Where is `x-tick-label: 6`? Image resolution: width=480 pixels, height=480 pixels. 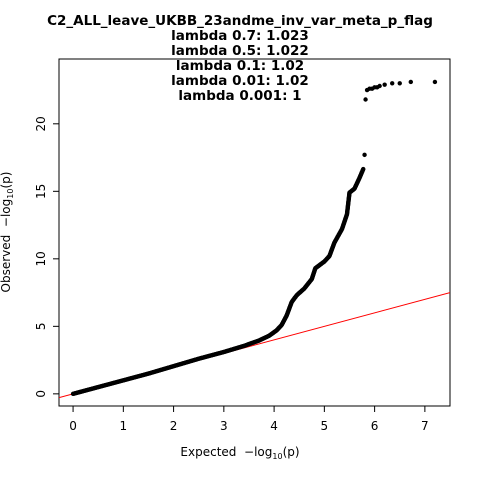 x-tick-label: 6 is located at coordinates (375, 426).